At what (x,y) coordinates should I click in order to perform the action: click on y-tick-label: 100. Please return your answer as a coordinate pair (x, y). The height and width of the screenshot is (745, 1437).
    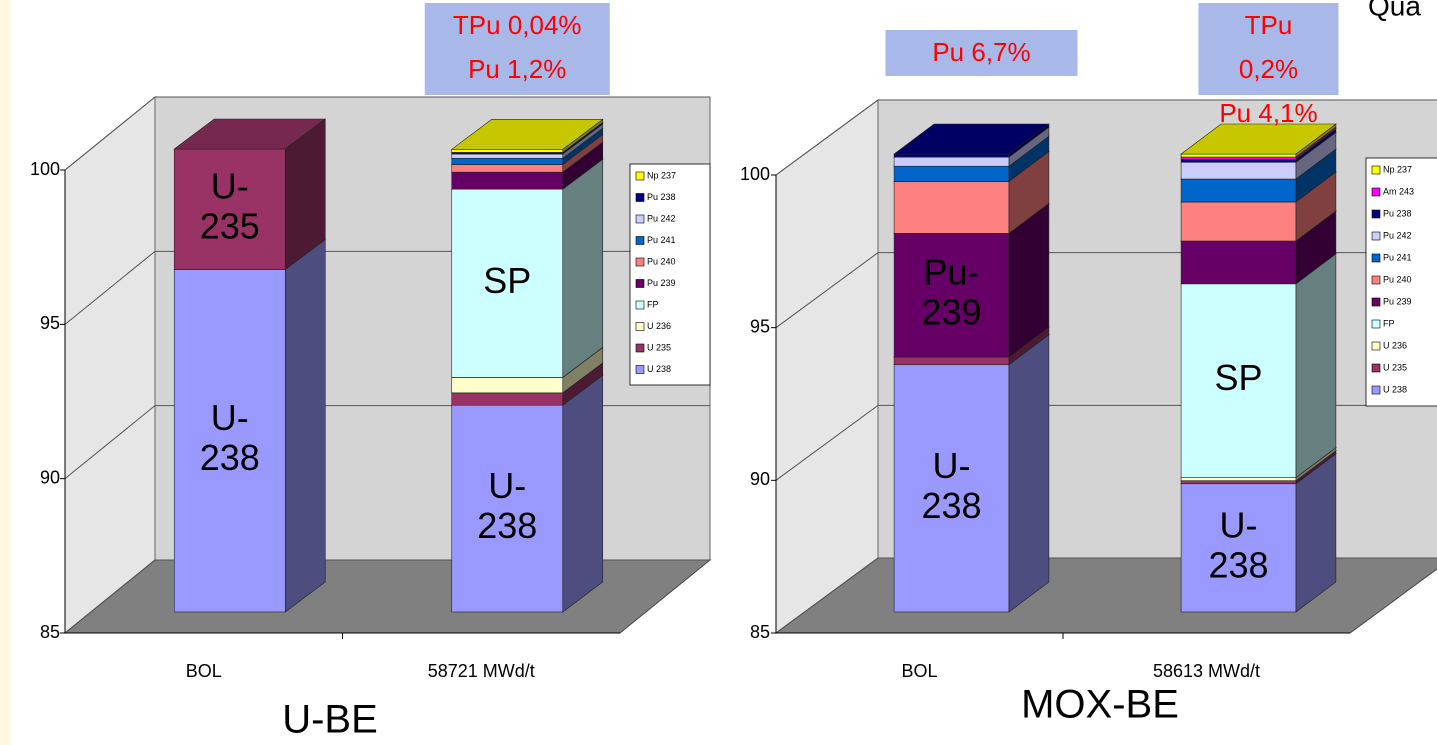
    Looking at the image, I should click on (45, 169).